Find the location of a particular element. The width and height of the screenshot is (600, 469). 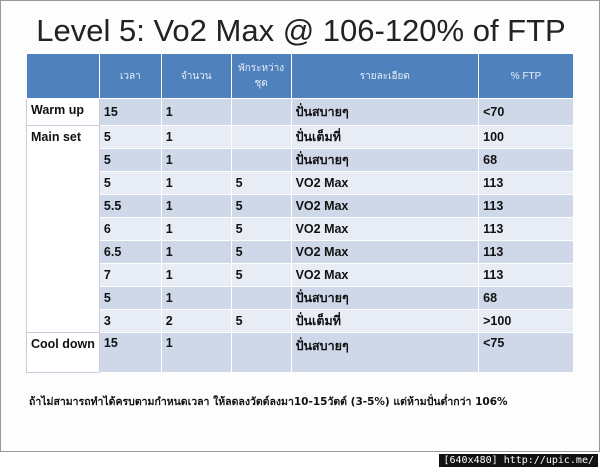

table-cell: 7 is located at coordinates (130, 275).